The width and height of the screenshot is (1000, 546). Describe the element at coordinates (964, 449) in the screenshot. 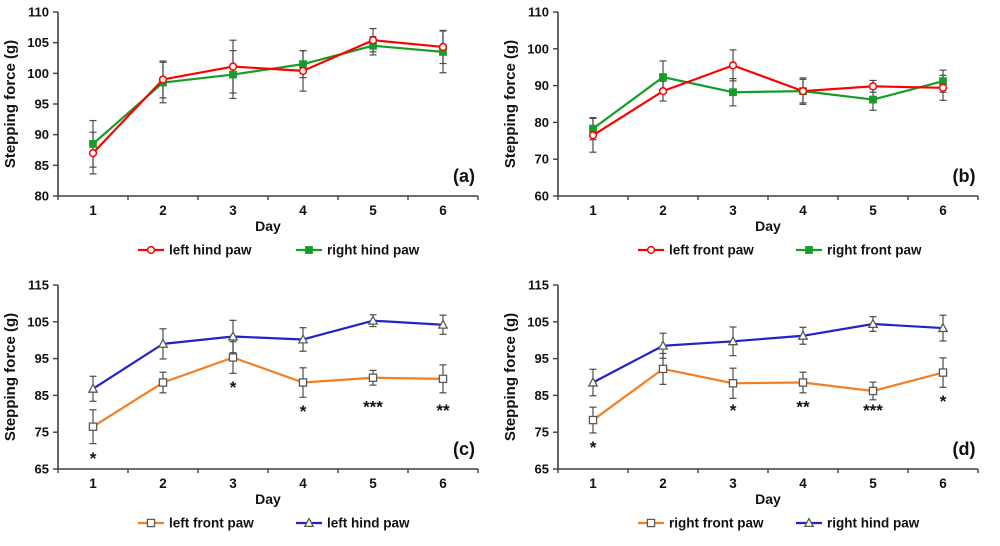

I see `panel-label: (d)` at that location.